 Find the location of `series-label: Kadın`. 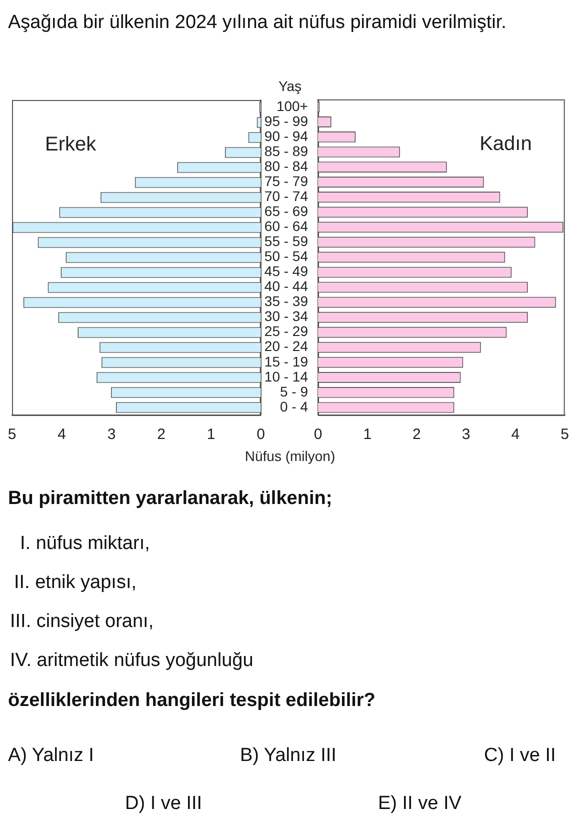

series-label: Kadın is located at coordinates (506, 143).